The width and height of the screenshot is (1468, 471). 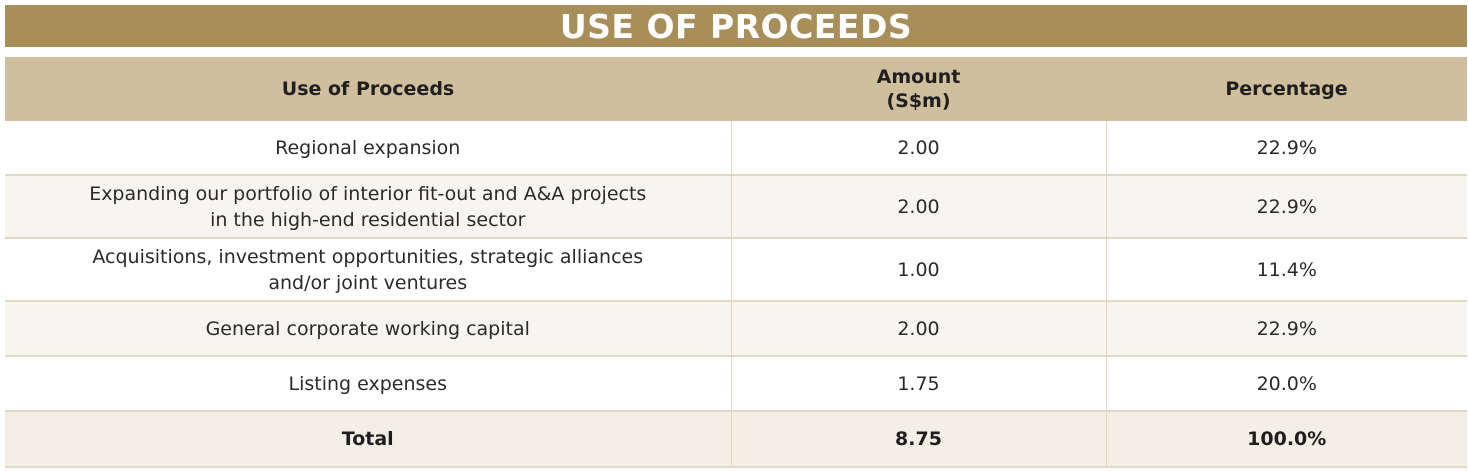 I want to click on use-text: Regional expansion, so click(x=368, y=147).